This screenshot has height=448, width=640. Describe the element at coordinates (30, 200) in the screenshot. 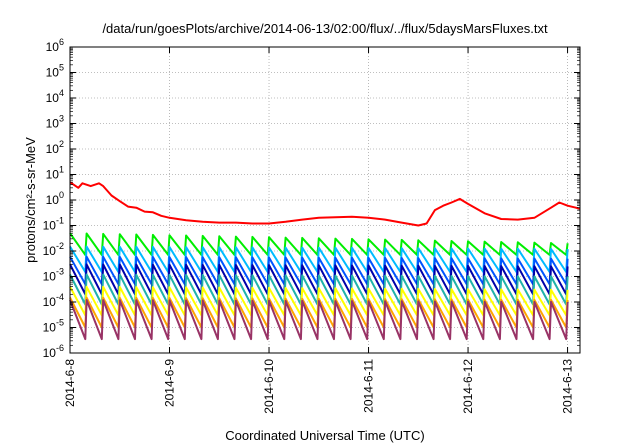

I see `y-axis-title: protons/cm²-s-sr-MeV` at that location.